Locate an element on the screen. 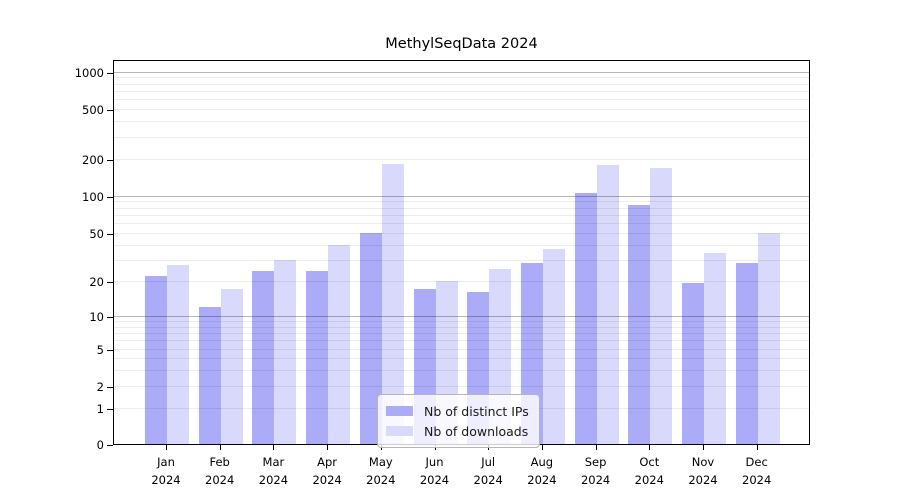 The image size is (900, 500). x-tick-label-jul: Jul 2024 is located at coordinates (488, 471).